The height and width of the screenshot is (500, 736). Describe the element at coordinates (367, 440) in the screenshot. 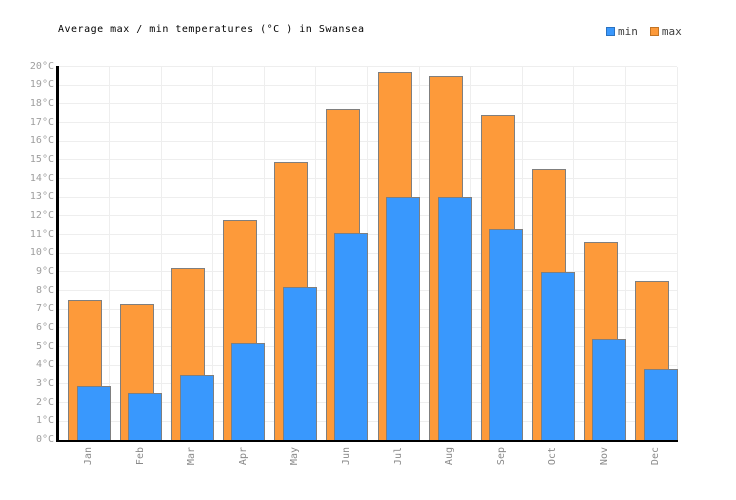

I see `x-axis-line` at that location.